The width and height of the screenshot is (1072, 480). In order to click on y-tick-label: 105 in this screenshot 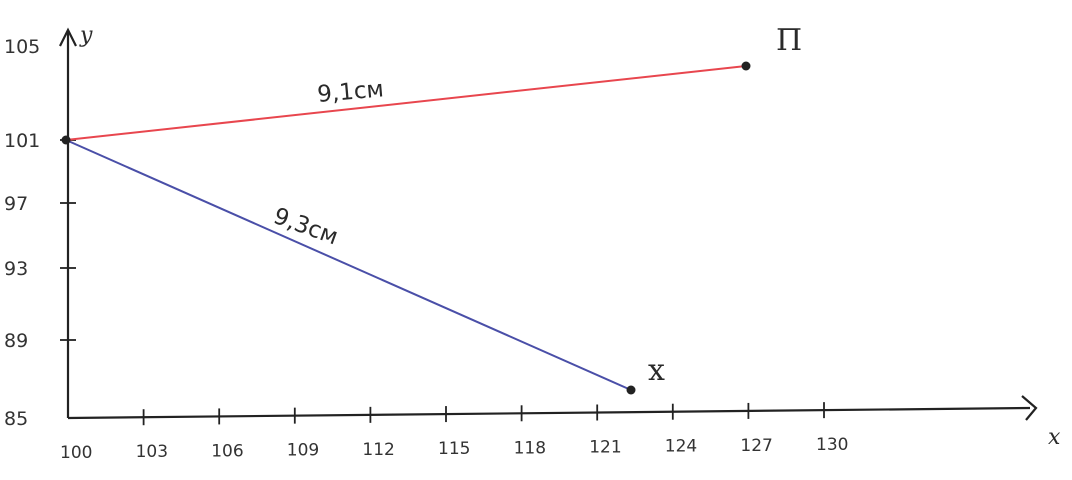, I will do `click(22, 47)`.